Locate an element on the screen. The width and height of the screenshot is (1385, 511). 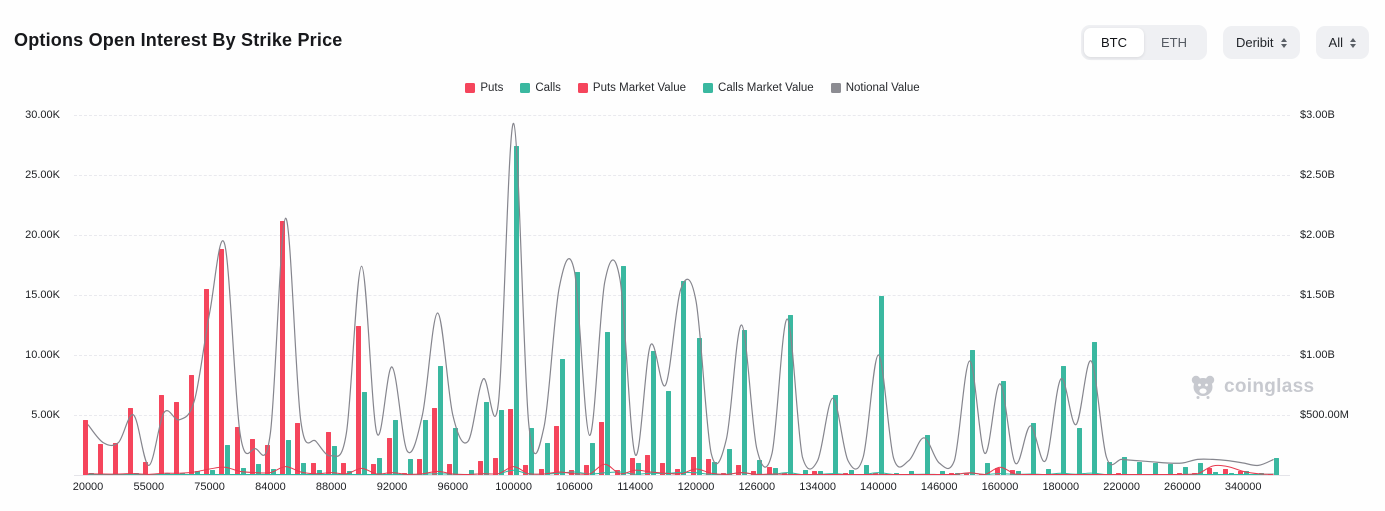
legend-item-notional-value: Notional Value is located at coordinates (875, 88).